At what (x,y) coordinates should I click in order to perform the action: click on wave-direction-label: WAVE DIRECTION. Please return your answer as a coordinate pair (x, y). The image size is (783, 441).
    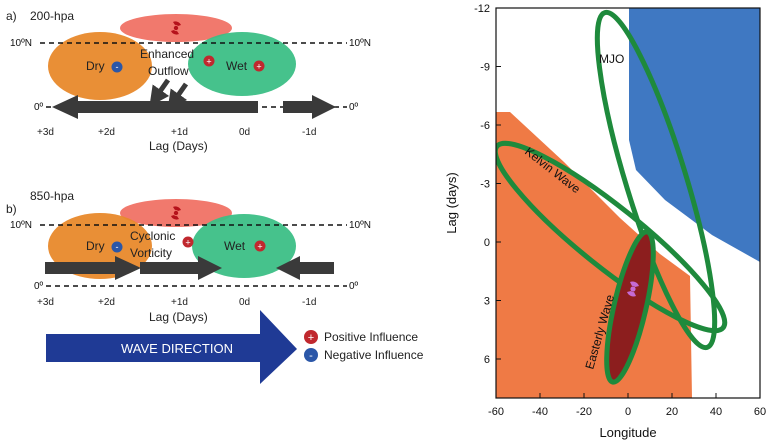
    Looking at the image, I should click on (177, 348).